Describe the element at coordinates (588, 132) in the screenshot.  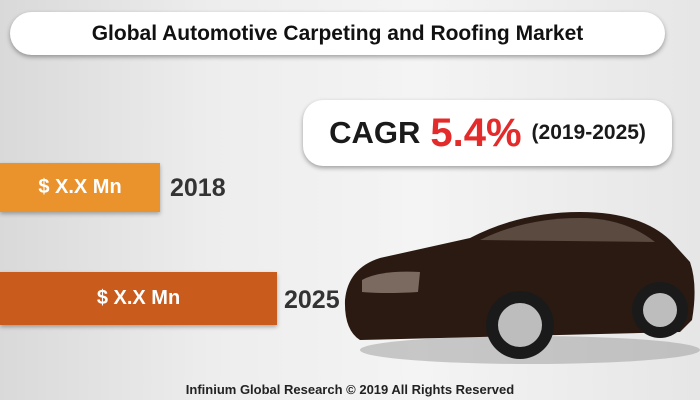
I see `cagr-period: (2019-2025)` at that location.